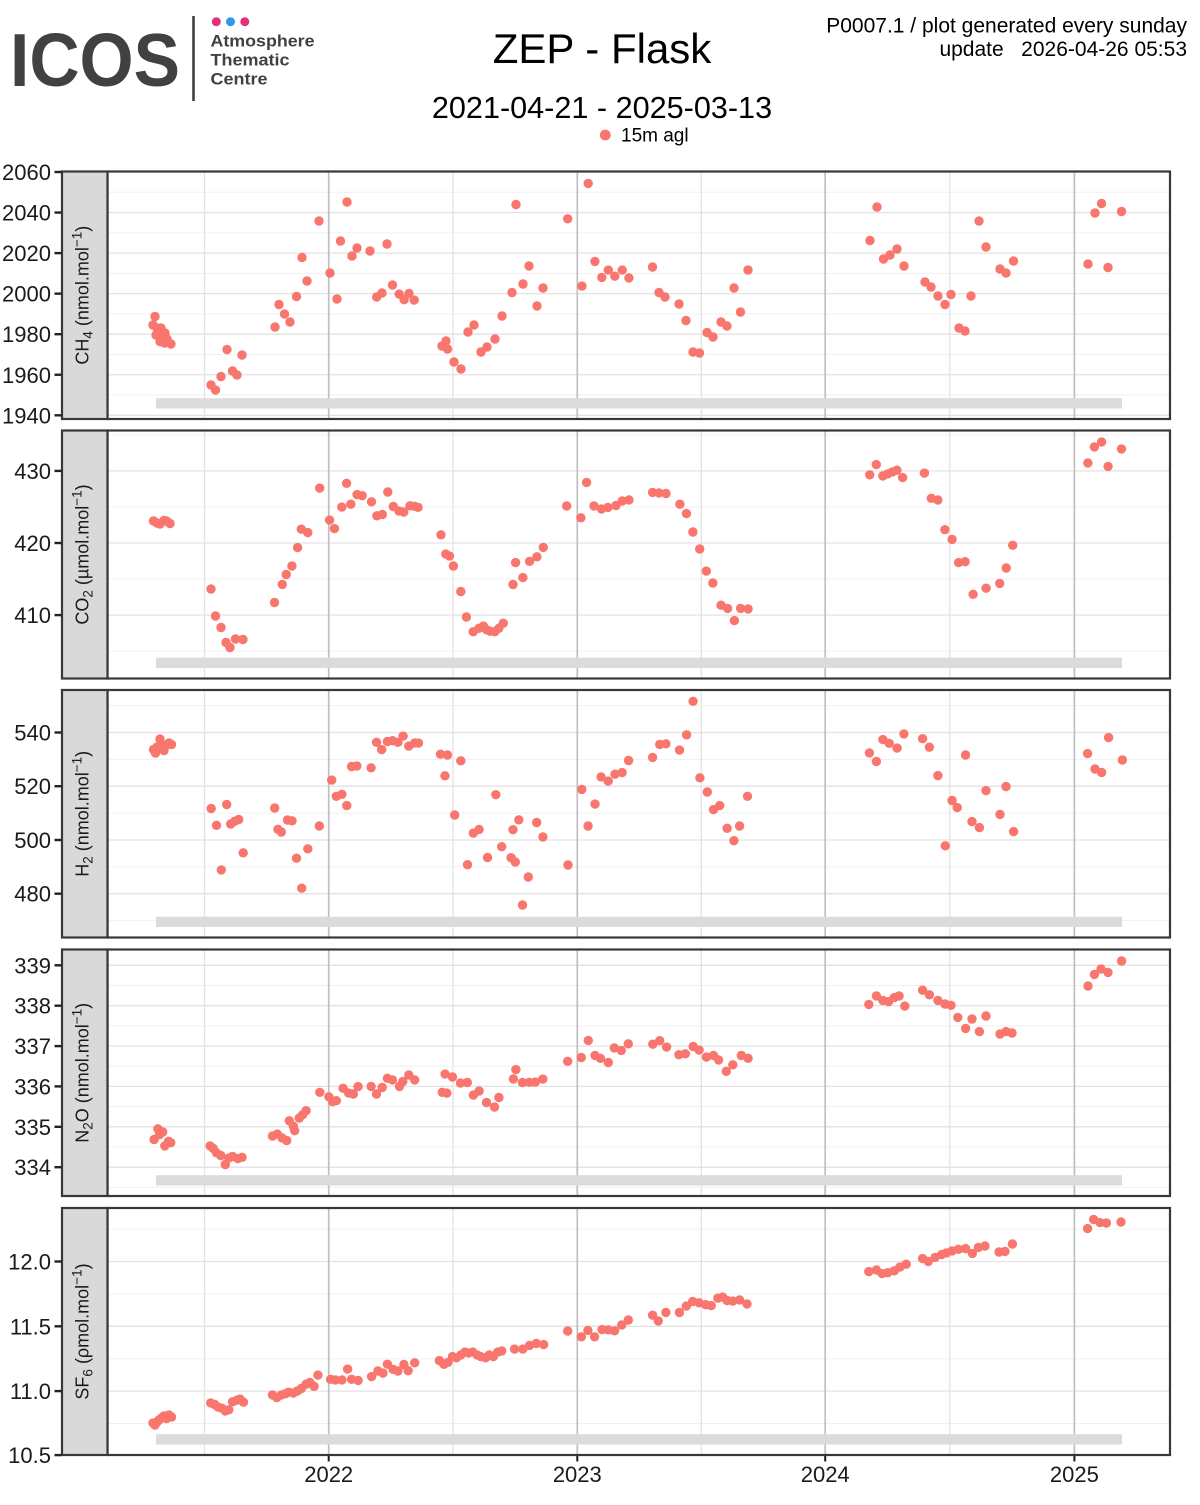 The height and width of the screenshot is (1505, 1200). Describe the element at coordinates (239, 80) in the screenshot. I see `svg-text: Centre` at that location.